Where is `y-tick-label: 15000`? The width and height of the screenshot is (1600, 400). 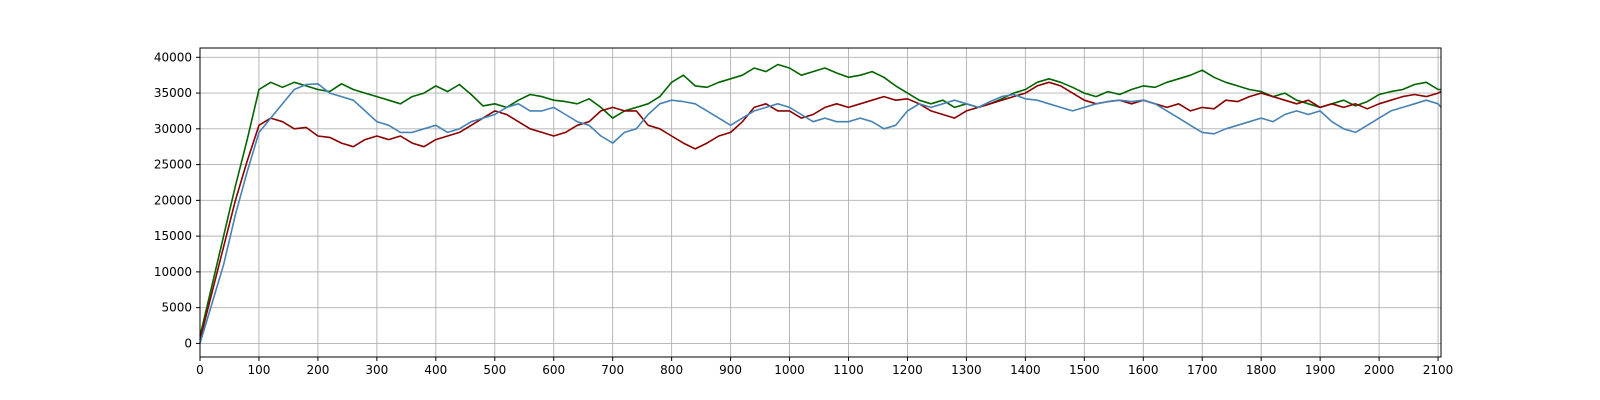 y-tick-label: 15000 is located at coordinates (173, 236).